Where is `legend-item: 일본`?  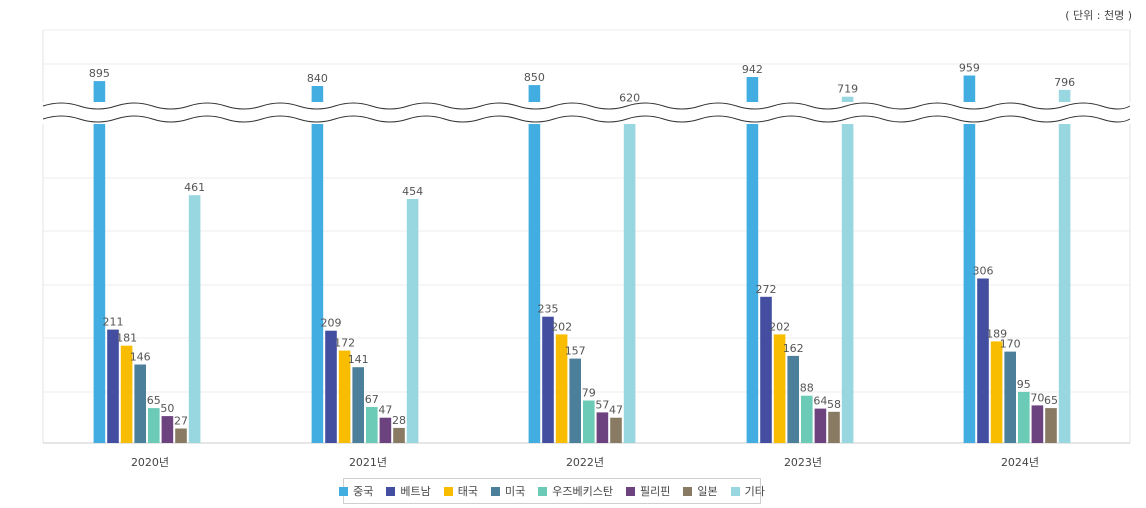 legend-item: 일본 is located at coordinates (700, 491).